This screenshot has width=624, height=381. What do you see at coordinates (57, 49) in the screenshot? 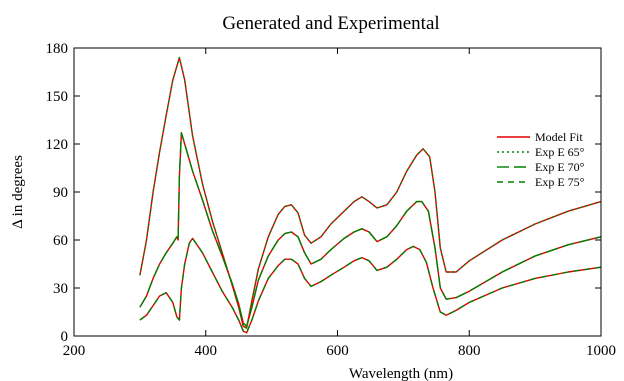
I see `y-tick-label: 180` at bounding box center [57, 49].